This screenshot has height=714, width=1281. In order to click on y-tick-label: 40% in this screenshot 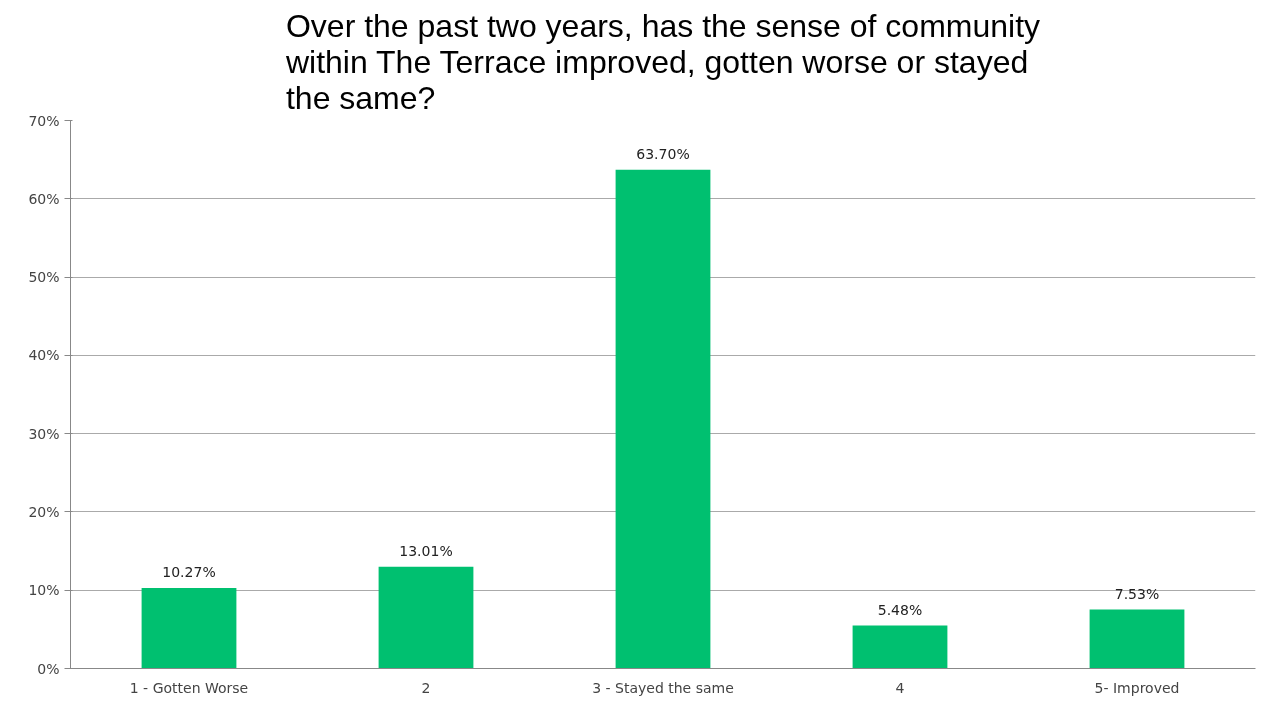, I will do `click(44, 355)`.